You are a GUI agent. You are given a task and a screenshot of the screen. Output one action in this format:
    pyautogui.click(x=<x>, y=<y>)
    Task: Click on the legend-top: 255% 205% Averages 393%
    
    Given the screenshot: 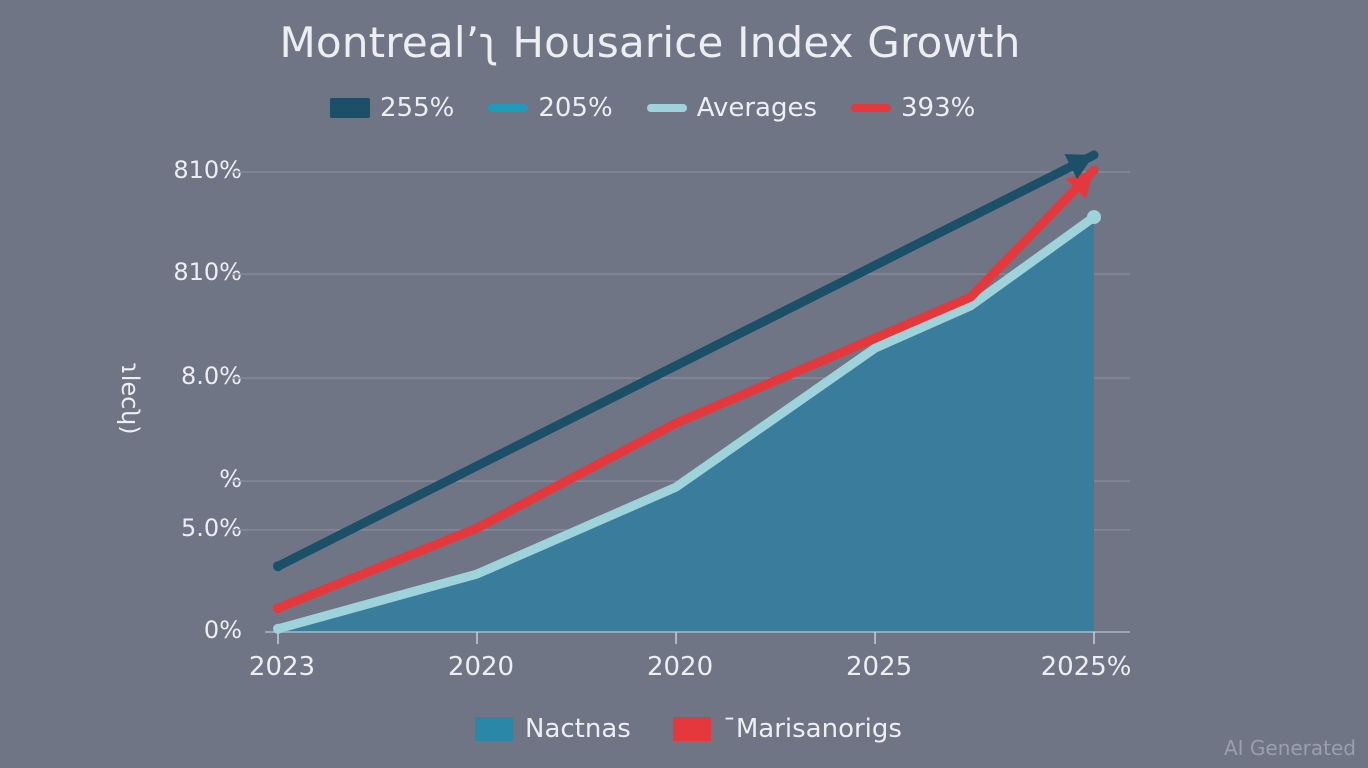 What is the action you would take?
    pyautogui.click(x=669, y=108)
    